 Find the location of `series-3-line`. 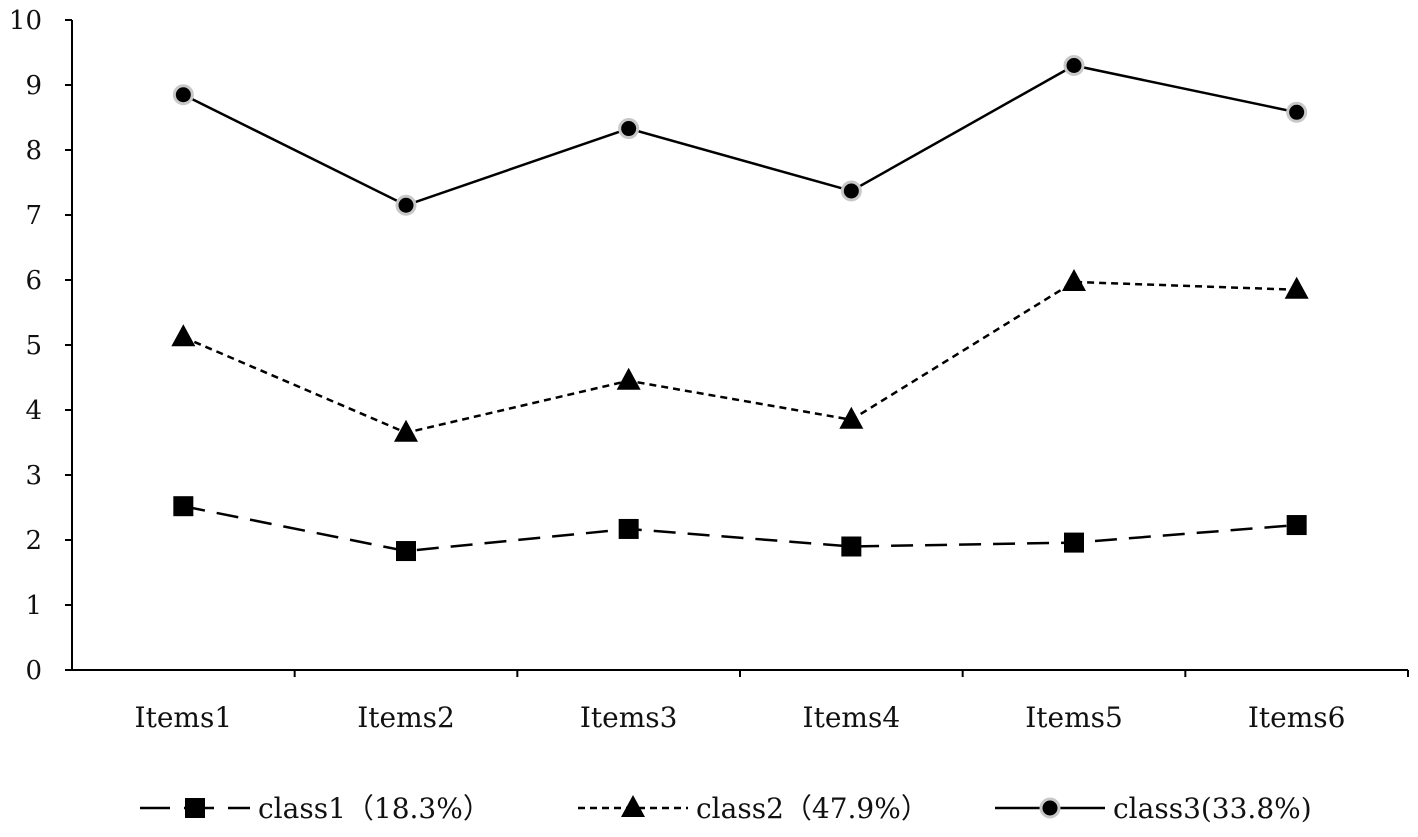

series-3-line is located at coordinates (739, 135).